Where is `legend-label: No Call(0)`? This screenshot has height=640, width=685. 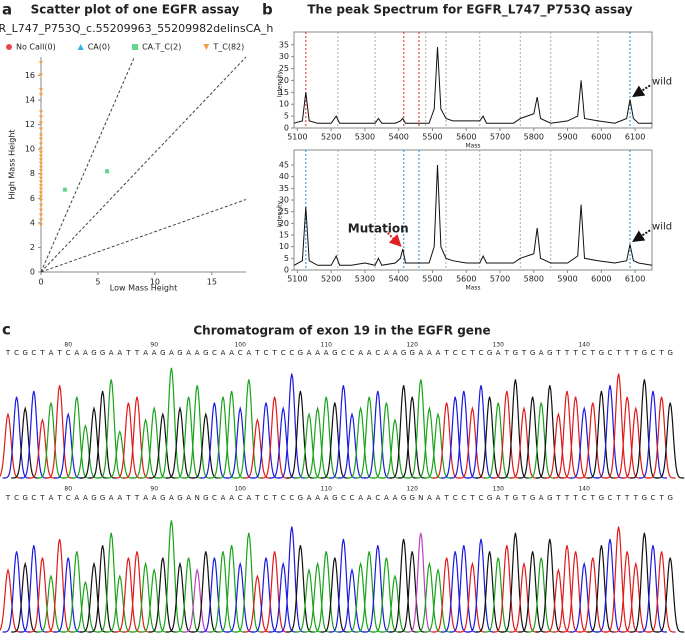
legend-label: No Call(0) is located at coordinates (36, 47).